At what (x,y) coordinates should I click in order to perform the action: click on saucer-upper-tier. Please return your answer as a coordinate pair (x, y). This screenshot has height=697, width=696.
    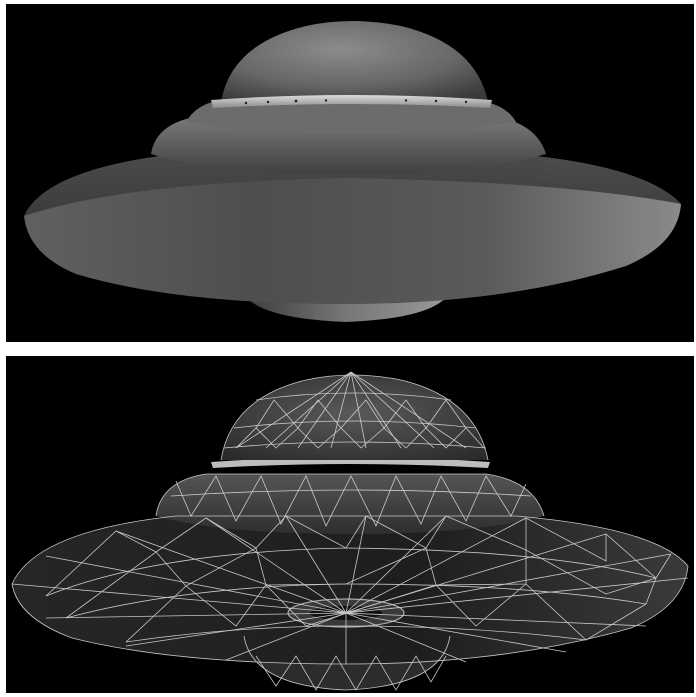
    Looking at the image, I should click on (351, 117).